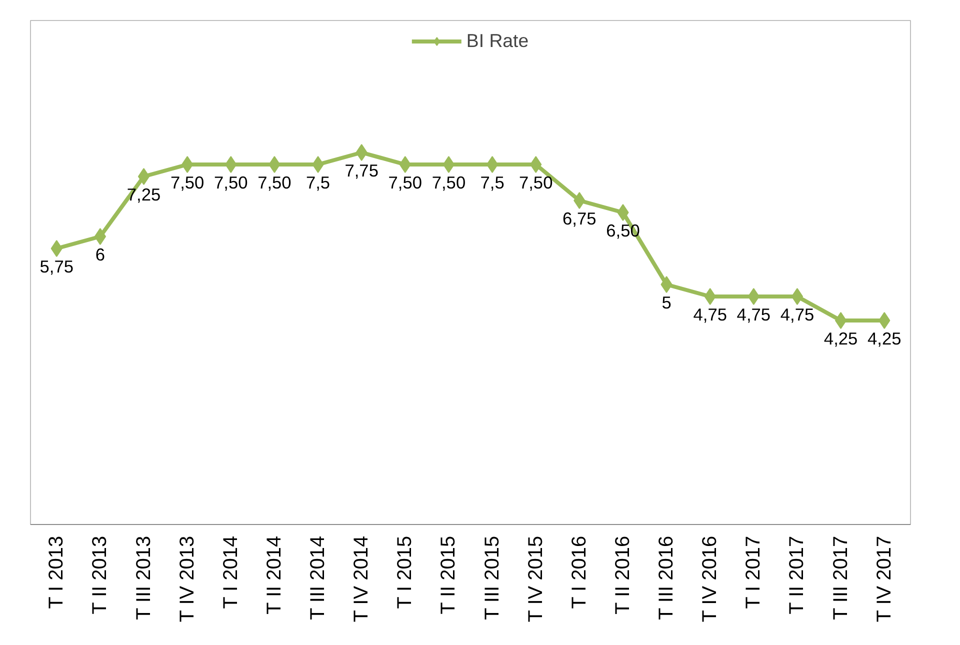 The image size is (960, 645). Describe the element at coordinates (579, 218) in the screenshot. I see `data-label: 6,75` at that location.